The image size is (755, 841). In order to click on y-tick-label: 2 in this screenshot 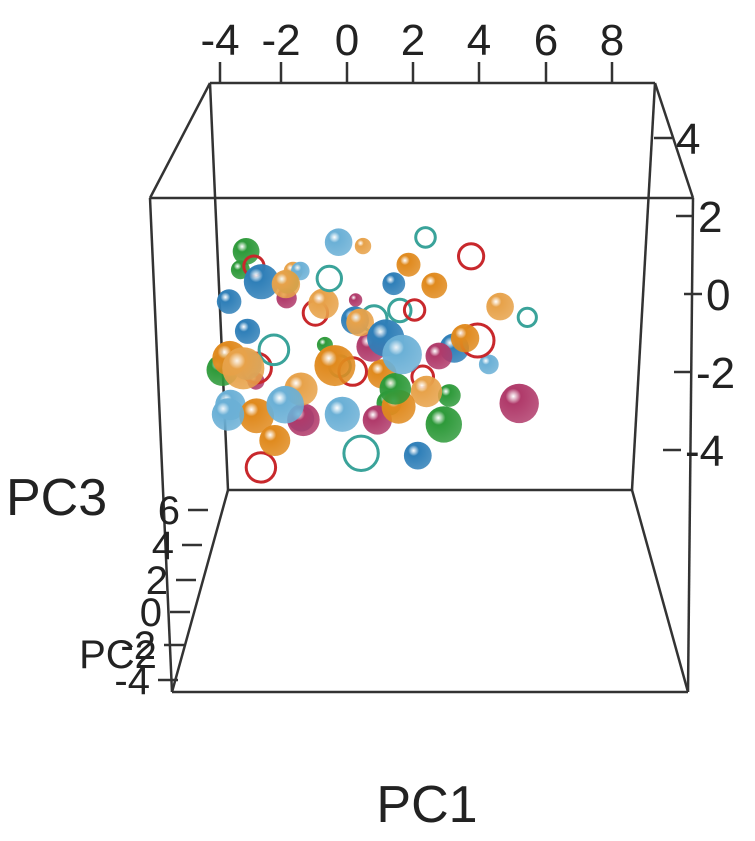, I will do `click(710, 217)`.